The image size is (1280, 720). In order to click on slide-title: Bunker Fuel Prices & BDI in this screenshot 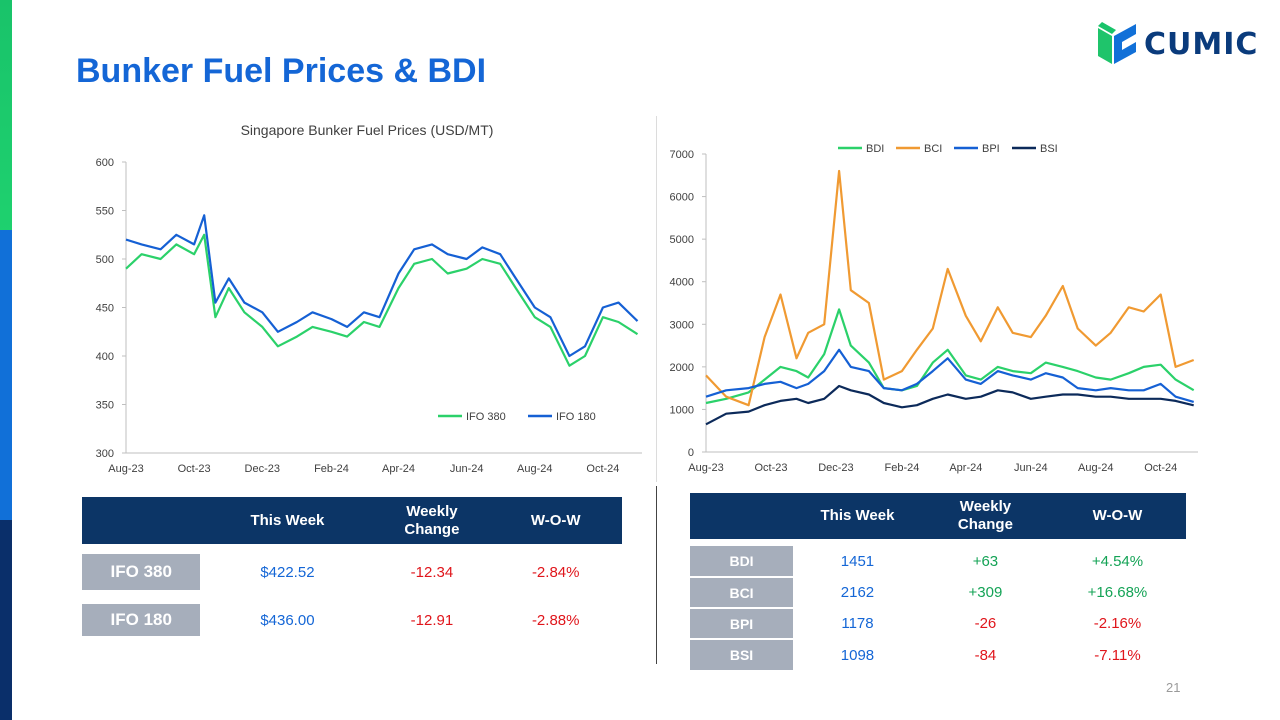, I will do `click(281, 71)`.